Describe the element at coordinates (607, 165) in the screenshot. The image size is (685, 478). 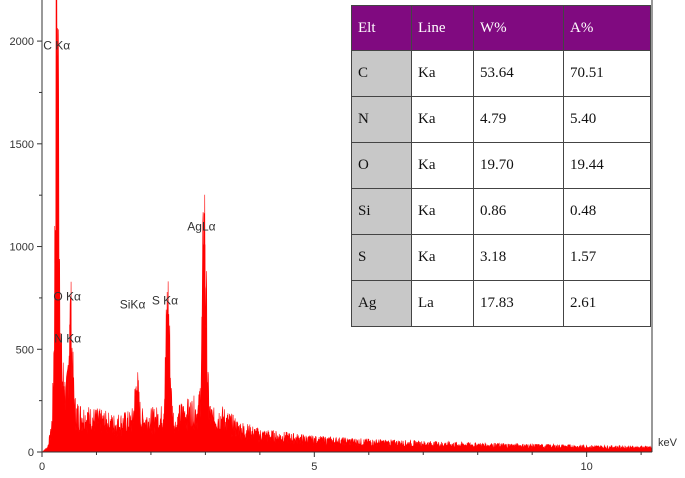
I see `cell-atomic-percent: 19.44` at that location.